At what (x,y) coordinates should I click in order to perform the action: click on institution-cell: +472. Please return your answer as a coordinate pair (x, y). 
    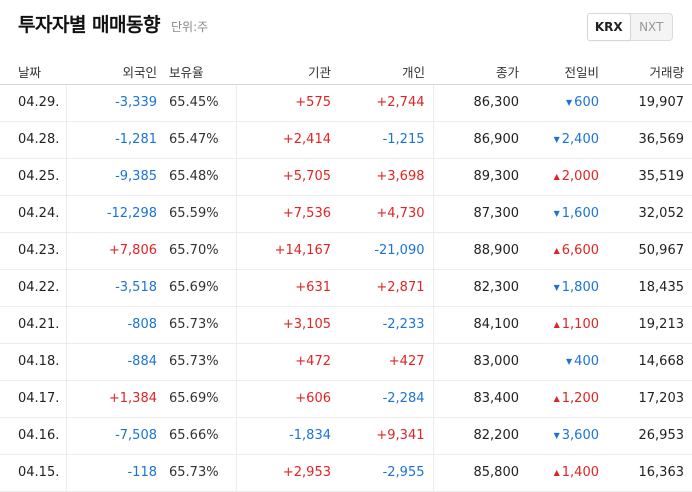
    Looking at the image, I should click on (287, 362).